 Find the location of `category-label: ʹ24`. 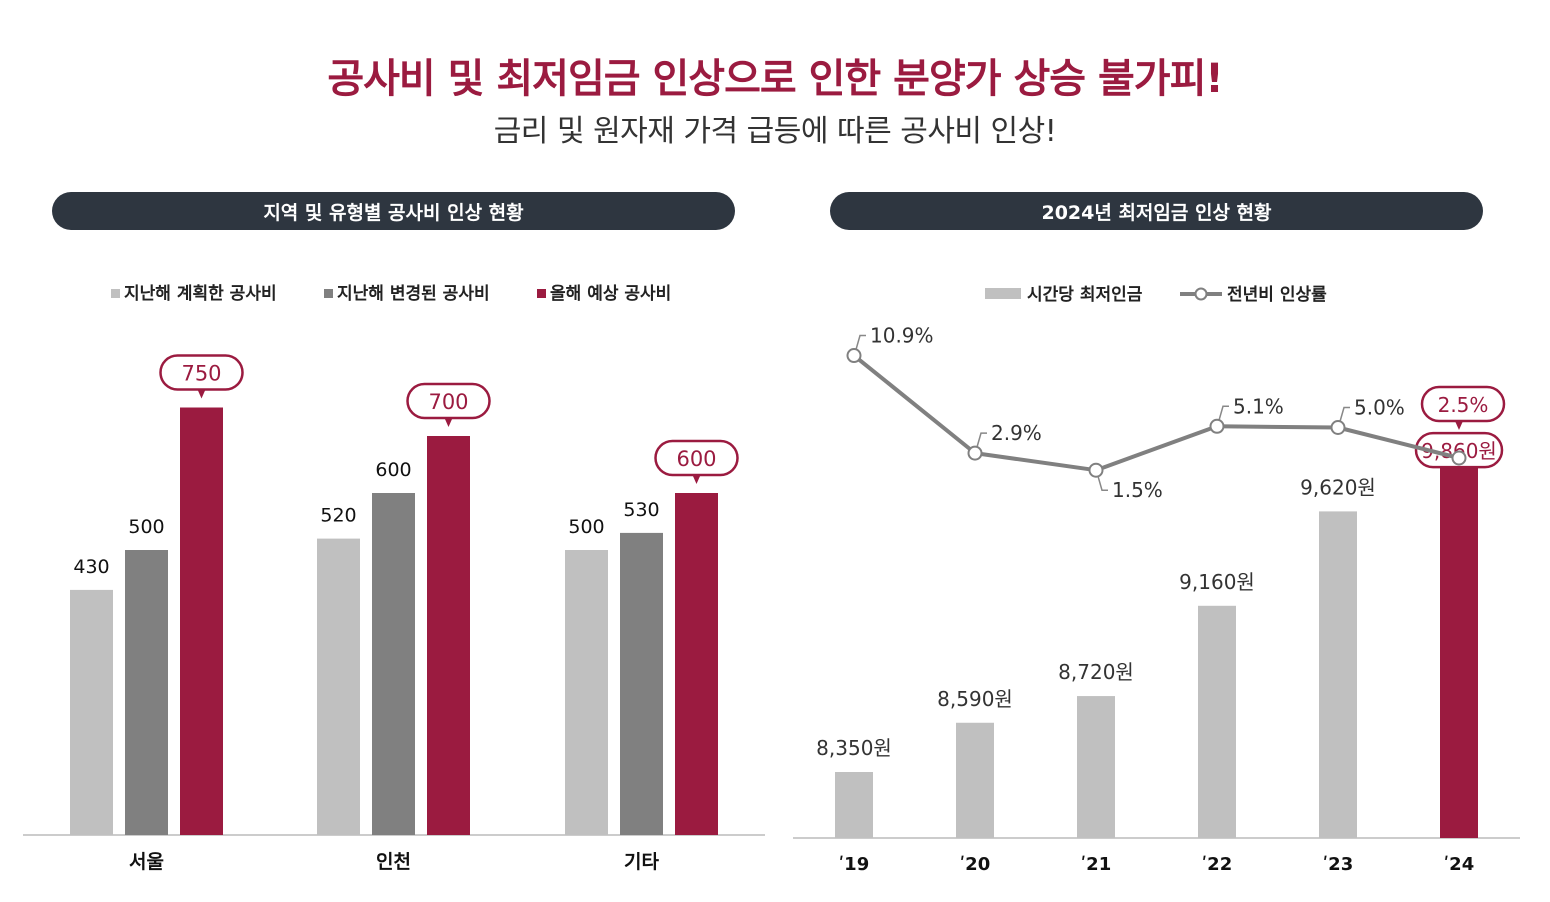

category-label: ʹ24 is located at coordinates (1459, 864).